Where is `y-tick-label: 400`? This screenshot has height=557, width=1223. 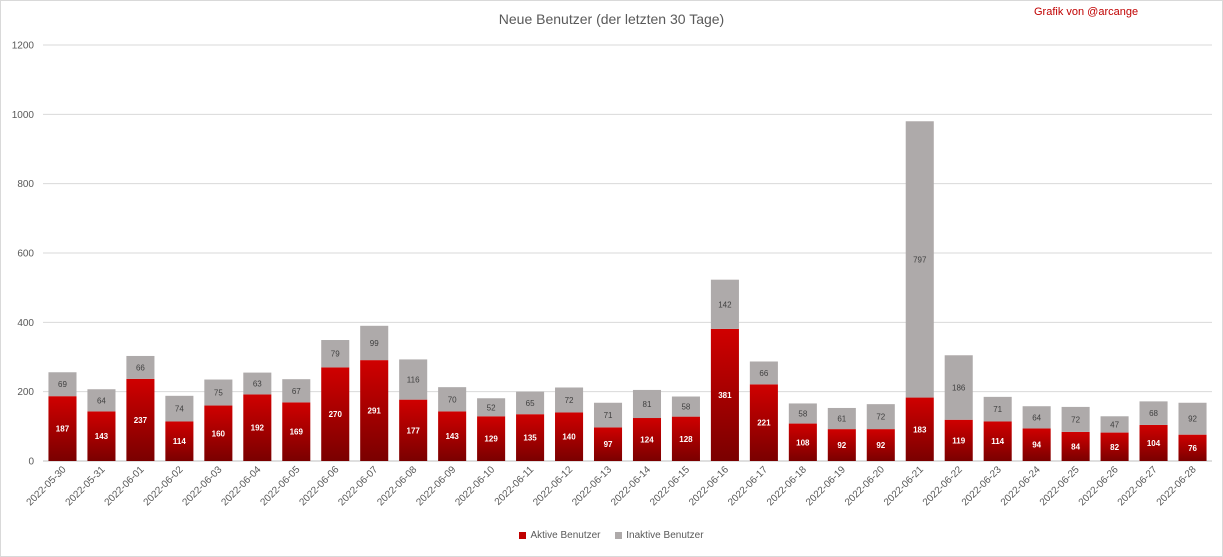 y-tick-label: 400 is located at coordinates (25, 323).